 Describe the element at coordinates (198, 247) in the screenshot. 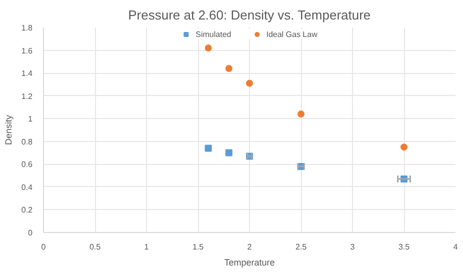

I see `x-tick-label: 1.5` at that location.